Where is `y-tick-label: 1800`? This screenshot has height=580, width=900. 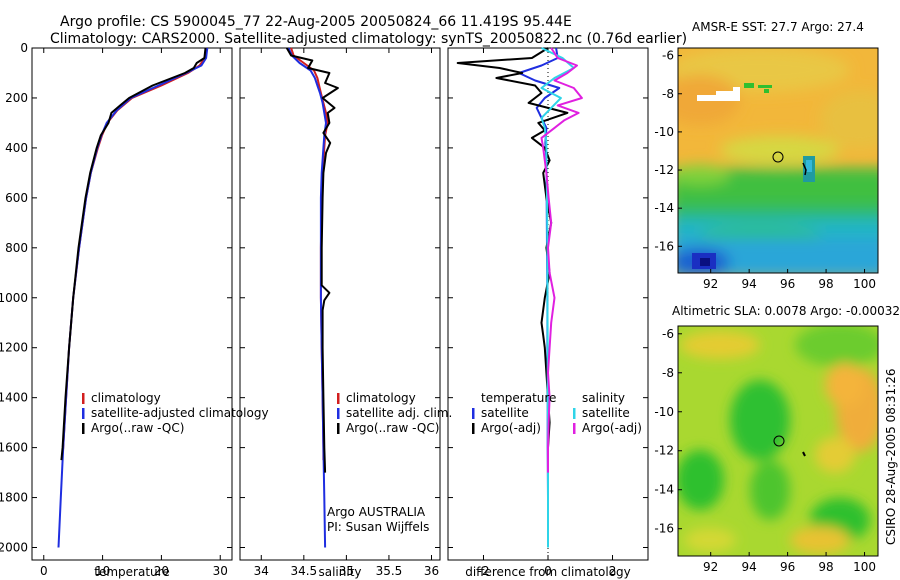
y-tick-label: 1800 is located at coordinates (14, 498).